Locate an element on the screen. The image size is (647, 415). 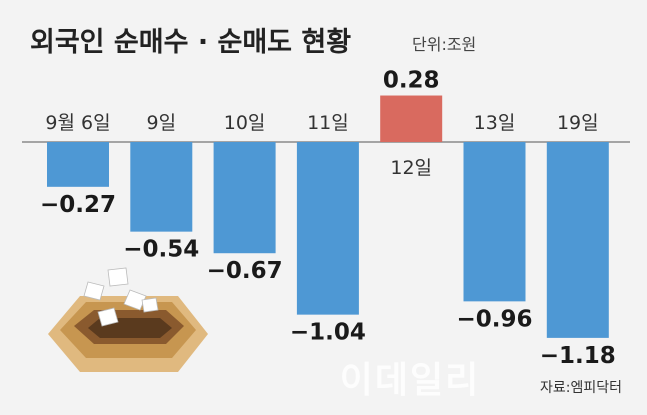
category-label-1: 9일 is located at coordinates (162, 123).